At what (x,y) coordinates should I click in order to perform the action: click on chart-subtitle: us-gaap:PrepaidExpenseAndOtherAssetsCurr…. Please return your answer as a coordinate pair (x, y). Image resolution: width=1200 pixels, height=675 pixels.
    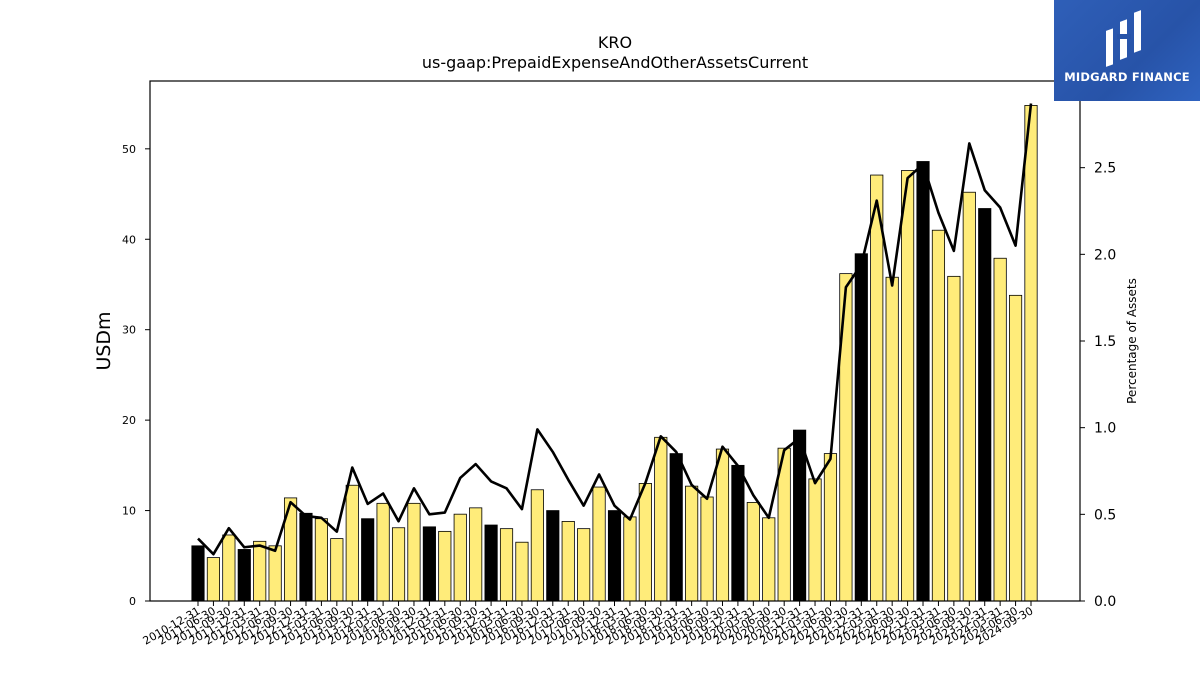
    Looking at the image, I should click on (615, 62).